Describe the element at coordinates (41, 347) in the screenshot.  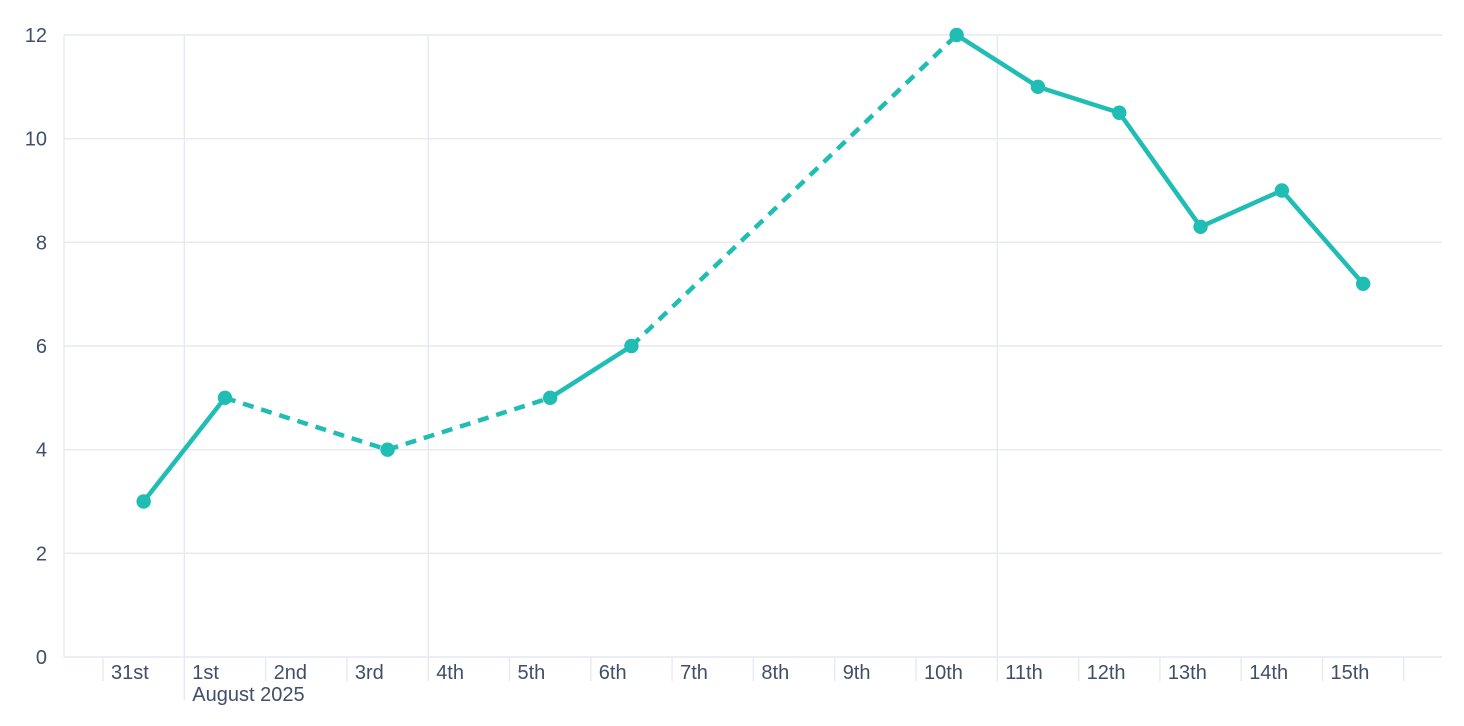
I see `y-axis-label: 6` at that location.